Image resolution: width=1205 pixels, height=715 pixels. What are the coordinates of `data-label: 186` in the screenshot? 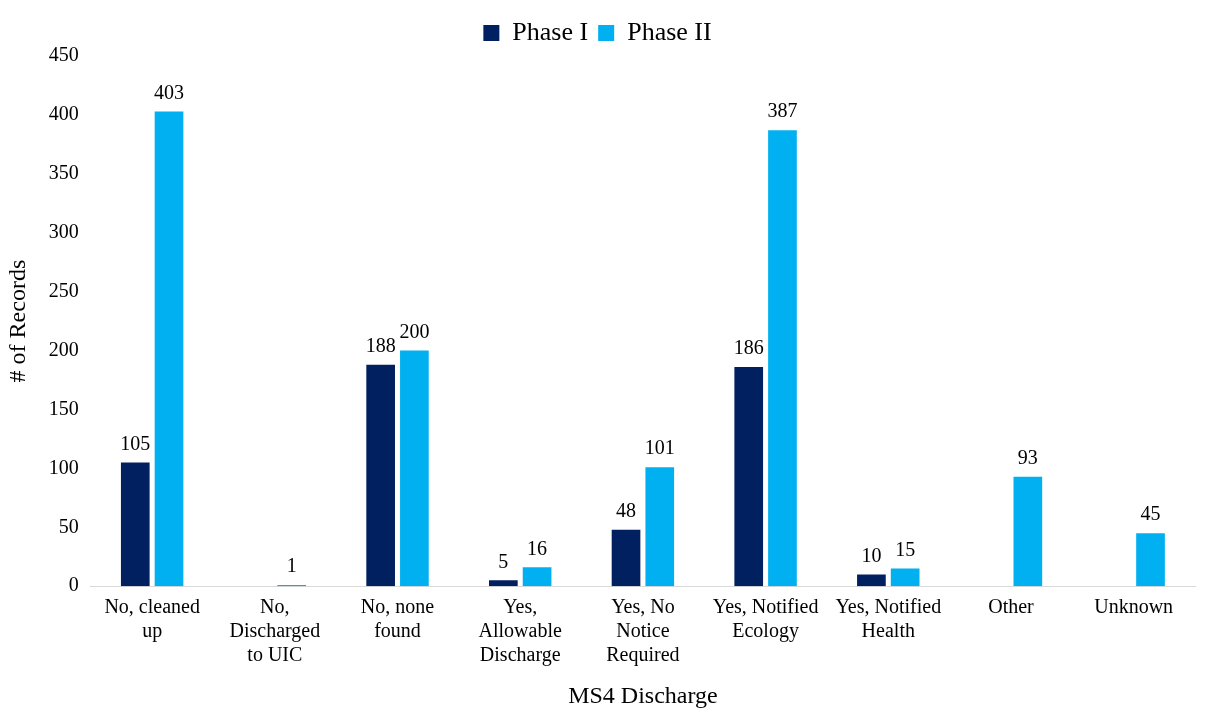 It's located at (748, 347).